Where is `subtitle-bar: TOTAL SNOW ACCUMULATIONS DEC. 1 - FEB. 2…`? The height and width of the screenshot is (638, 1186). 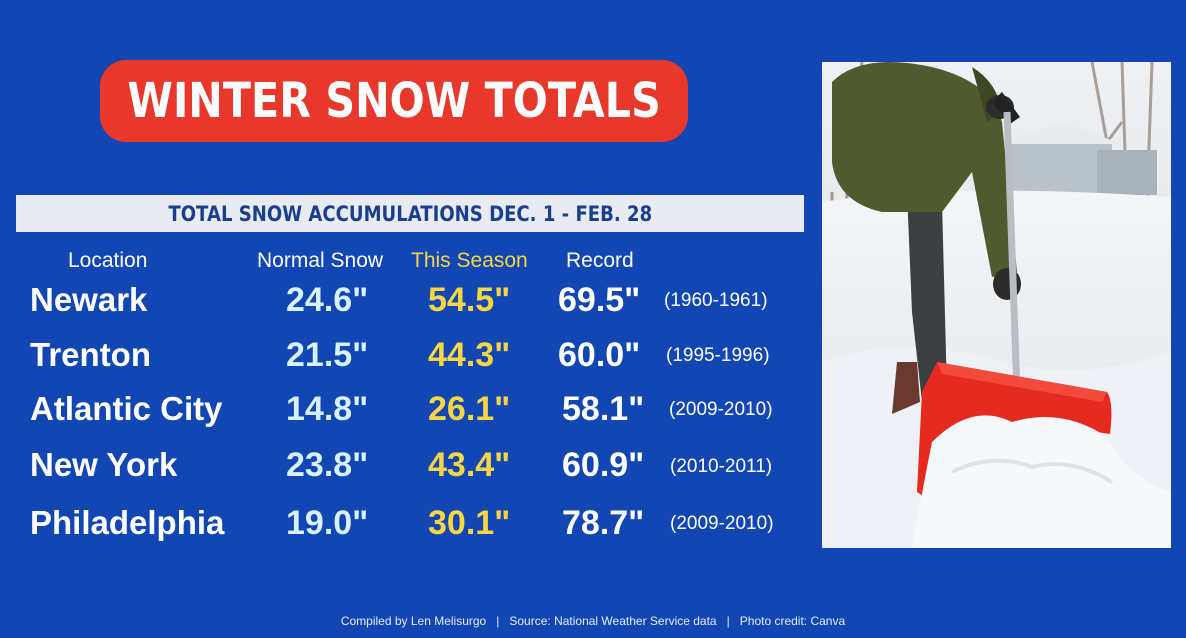 subtitle-bar: TOTAL SNOW ACCUMULATIONS DEC. 1 - FEB. 2… is located at coordinates (410, 213).